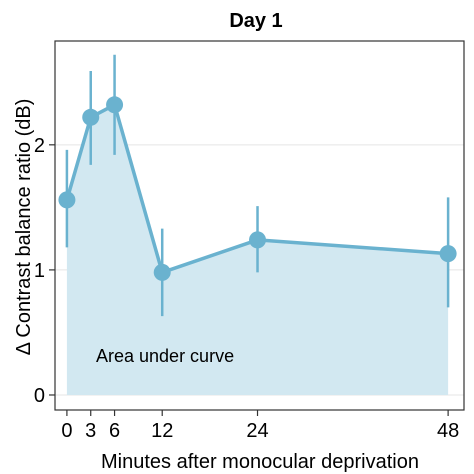 The image size is (474, 474). Describe the element at coordinates (448, 431) in the screenshot. I see `x-tick-label-48: 48` at that location.